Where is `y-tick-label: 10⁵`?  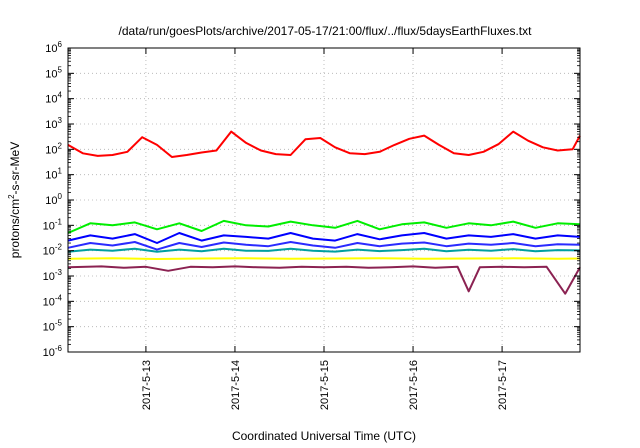
y-tick-label: 10⁵ is located at coordinates (53, 72).